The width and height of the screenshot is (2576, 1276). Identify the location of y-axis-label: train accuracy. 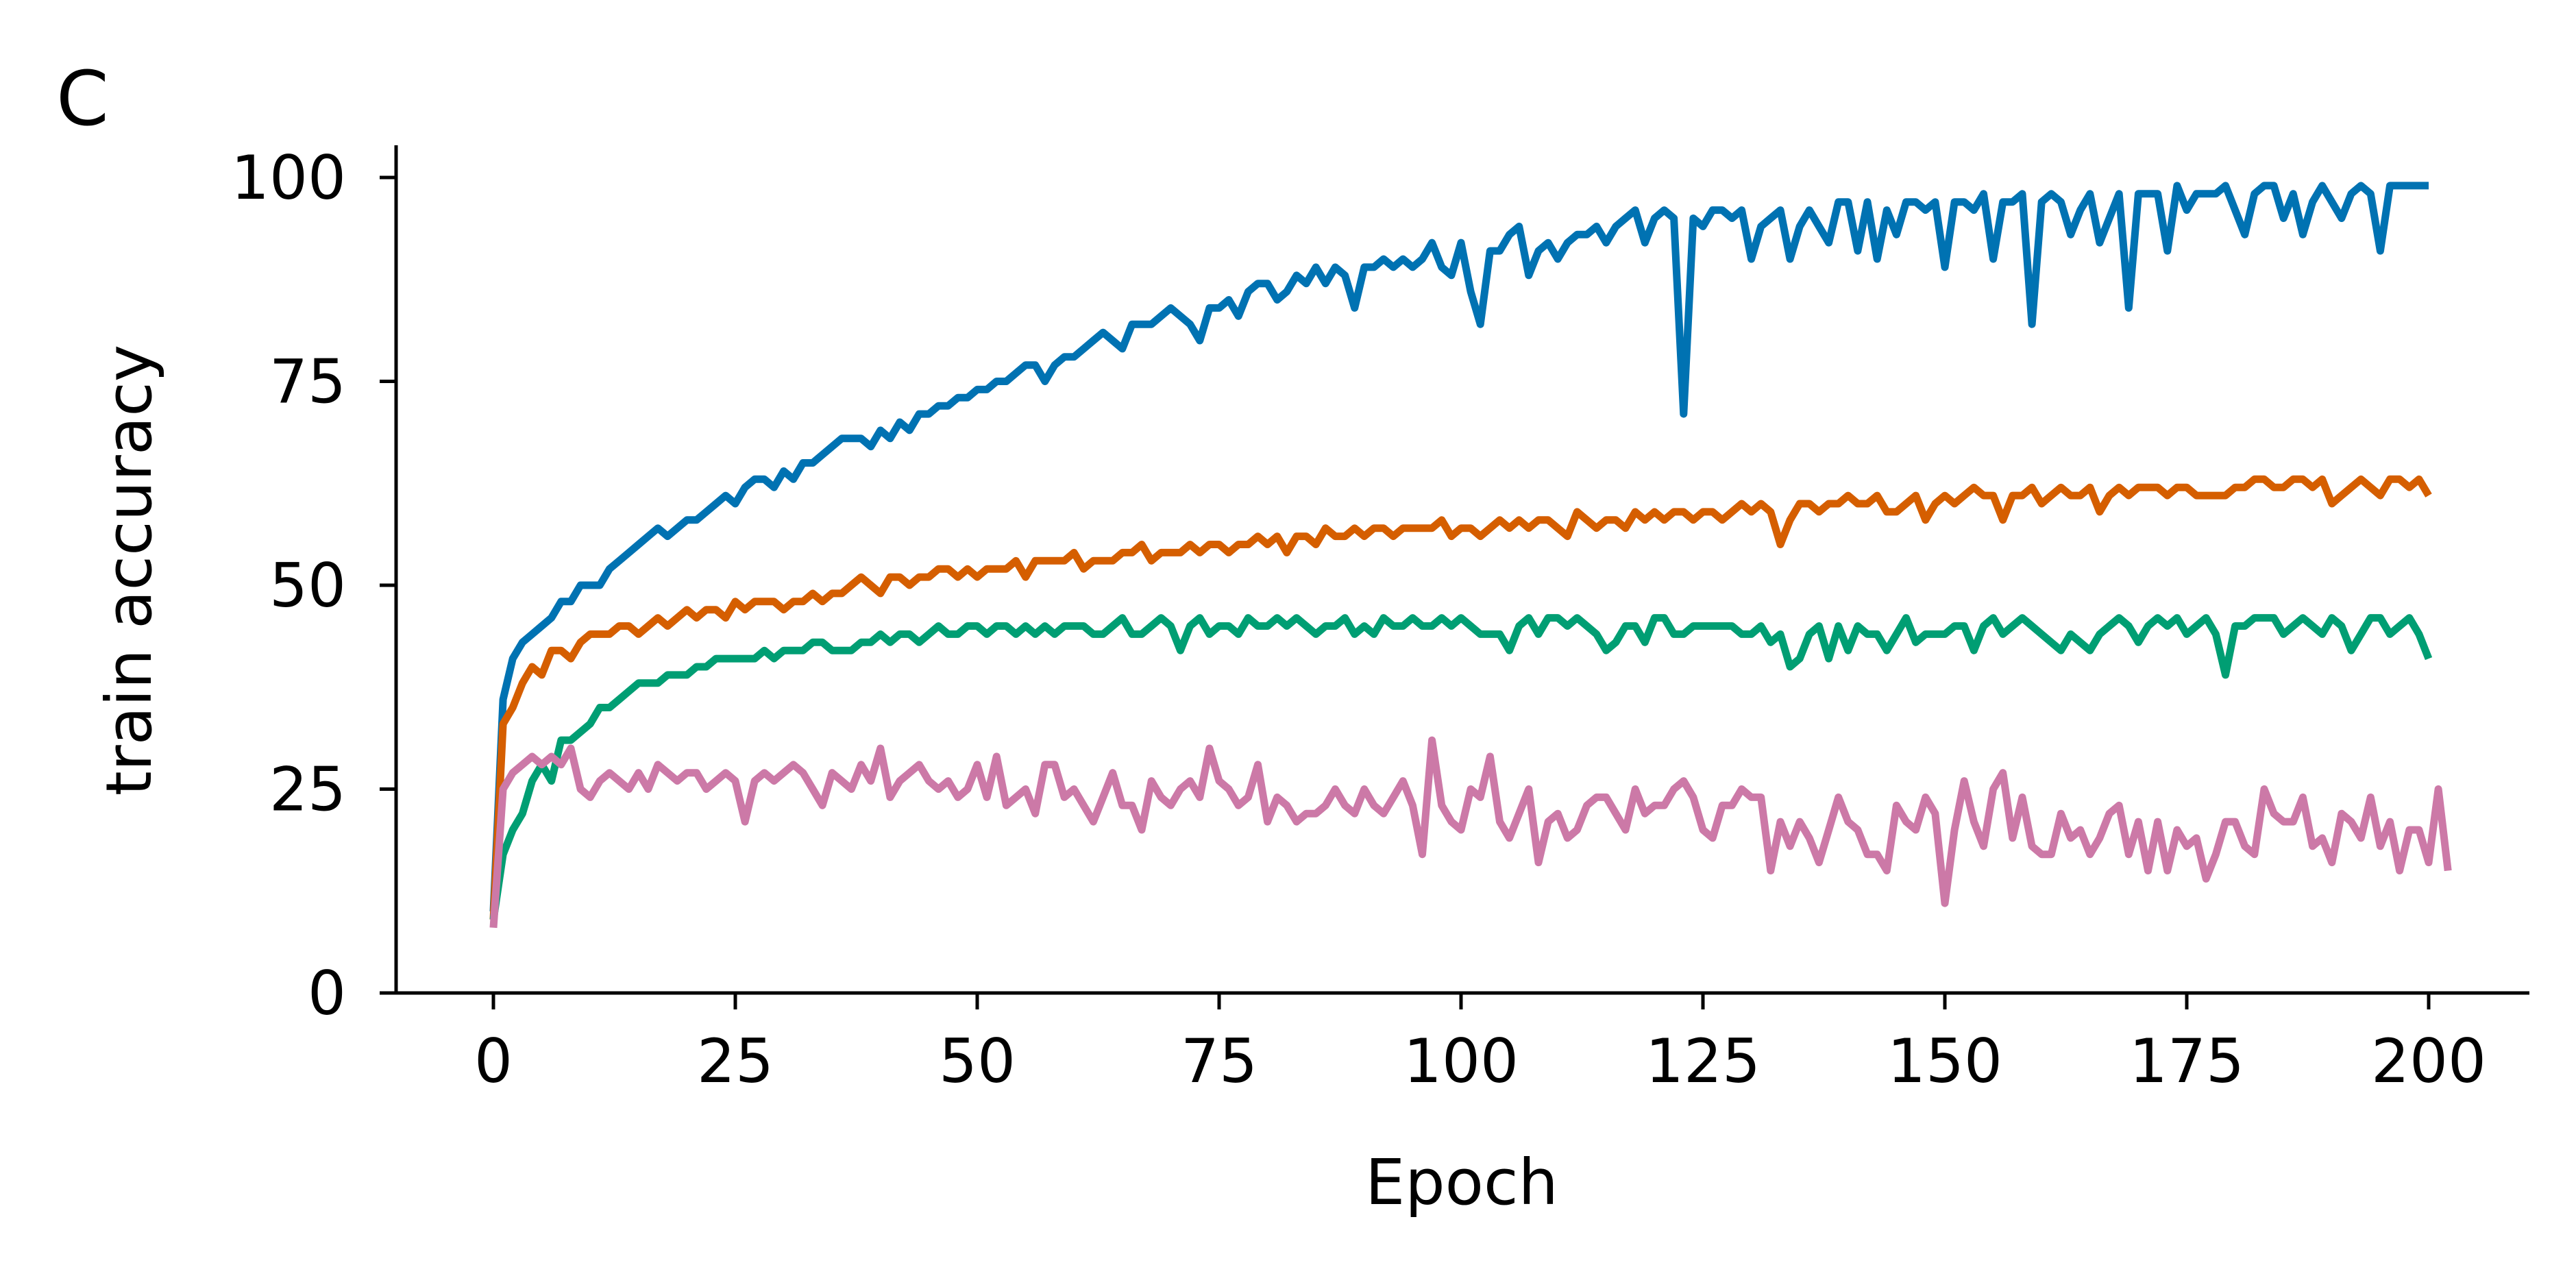
(130, 570).